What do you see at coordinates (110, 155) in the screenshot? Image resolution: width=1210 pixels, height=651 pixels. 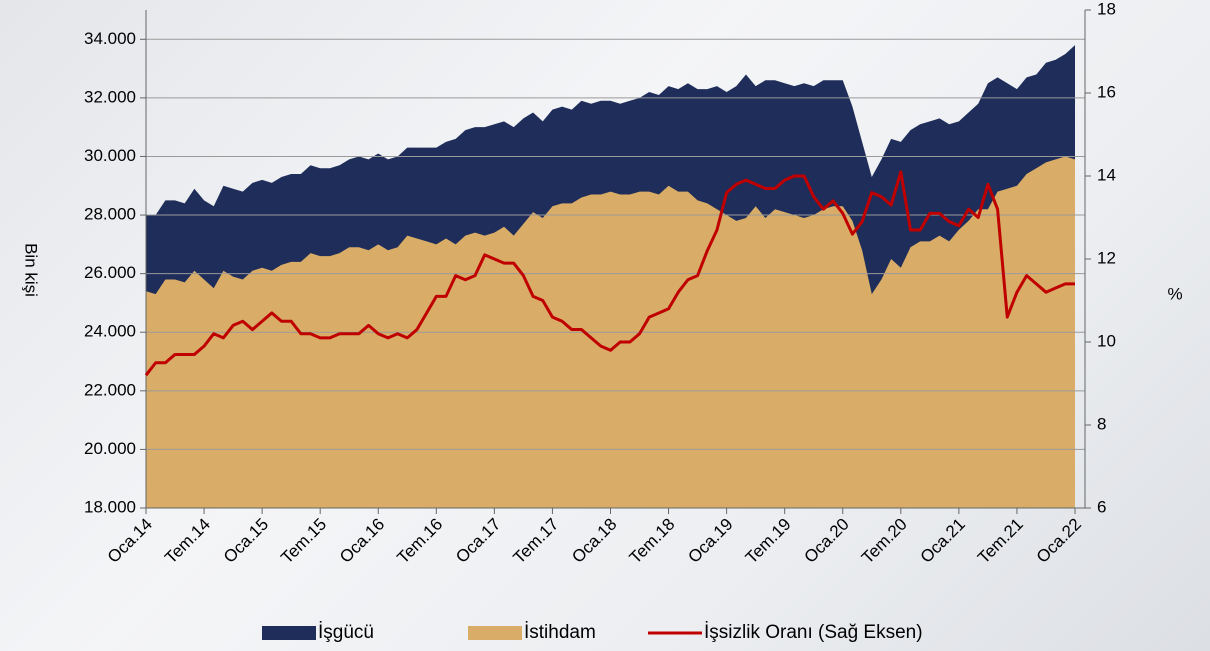 I see `y-tick-label: 30.000` at bounding box center [110, 155].